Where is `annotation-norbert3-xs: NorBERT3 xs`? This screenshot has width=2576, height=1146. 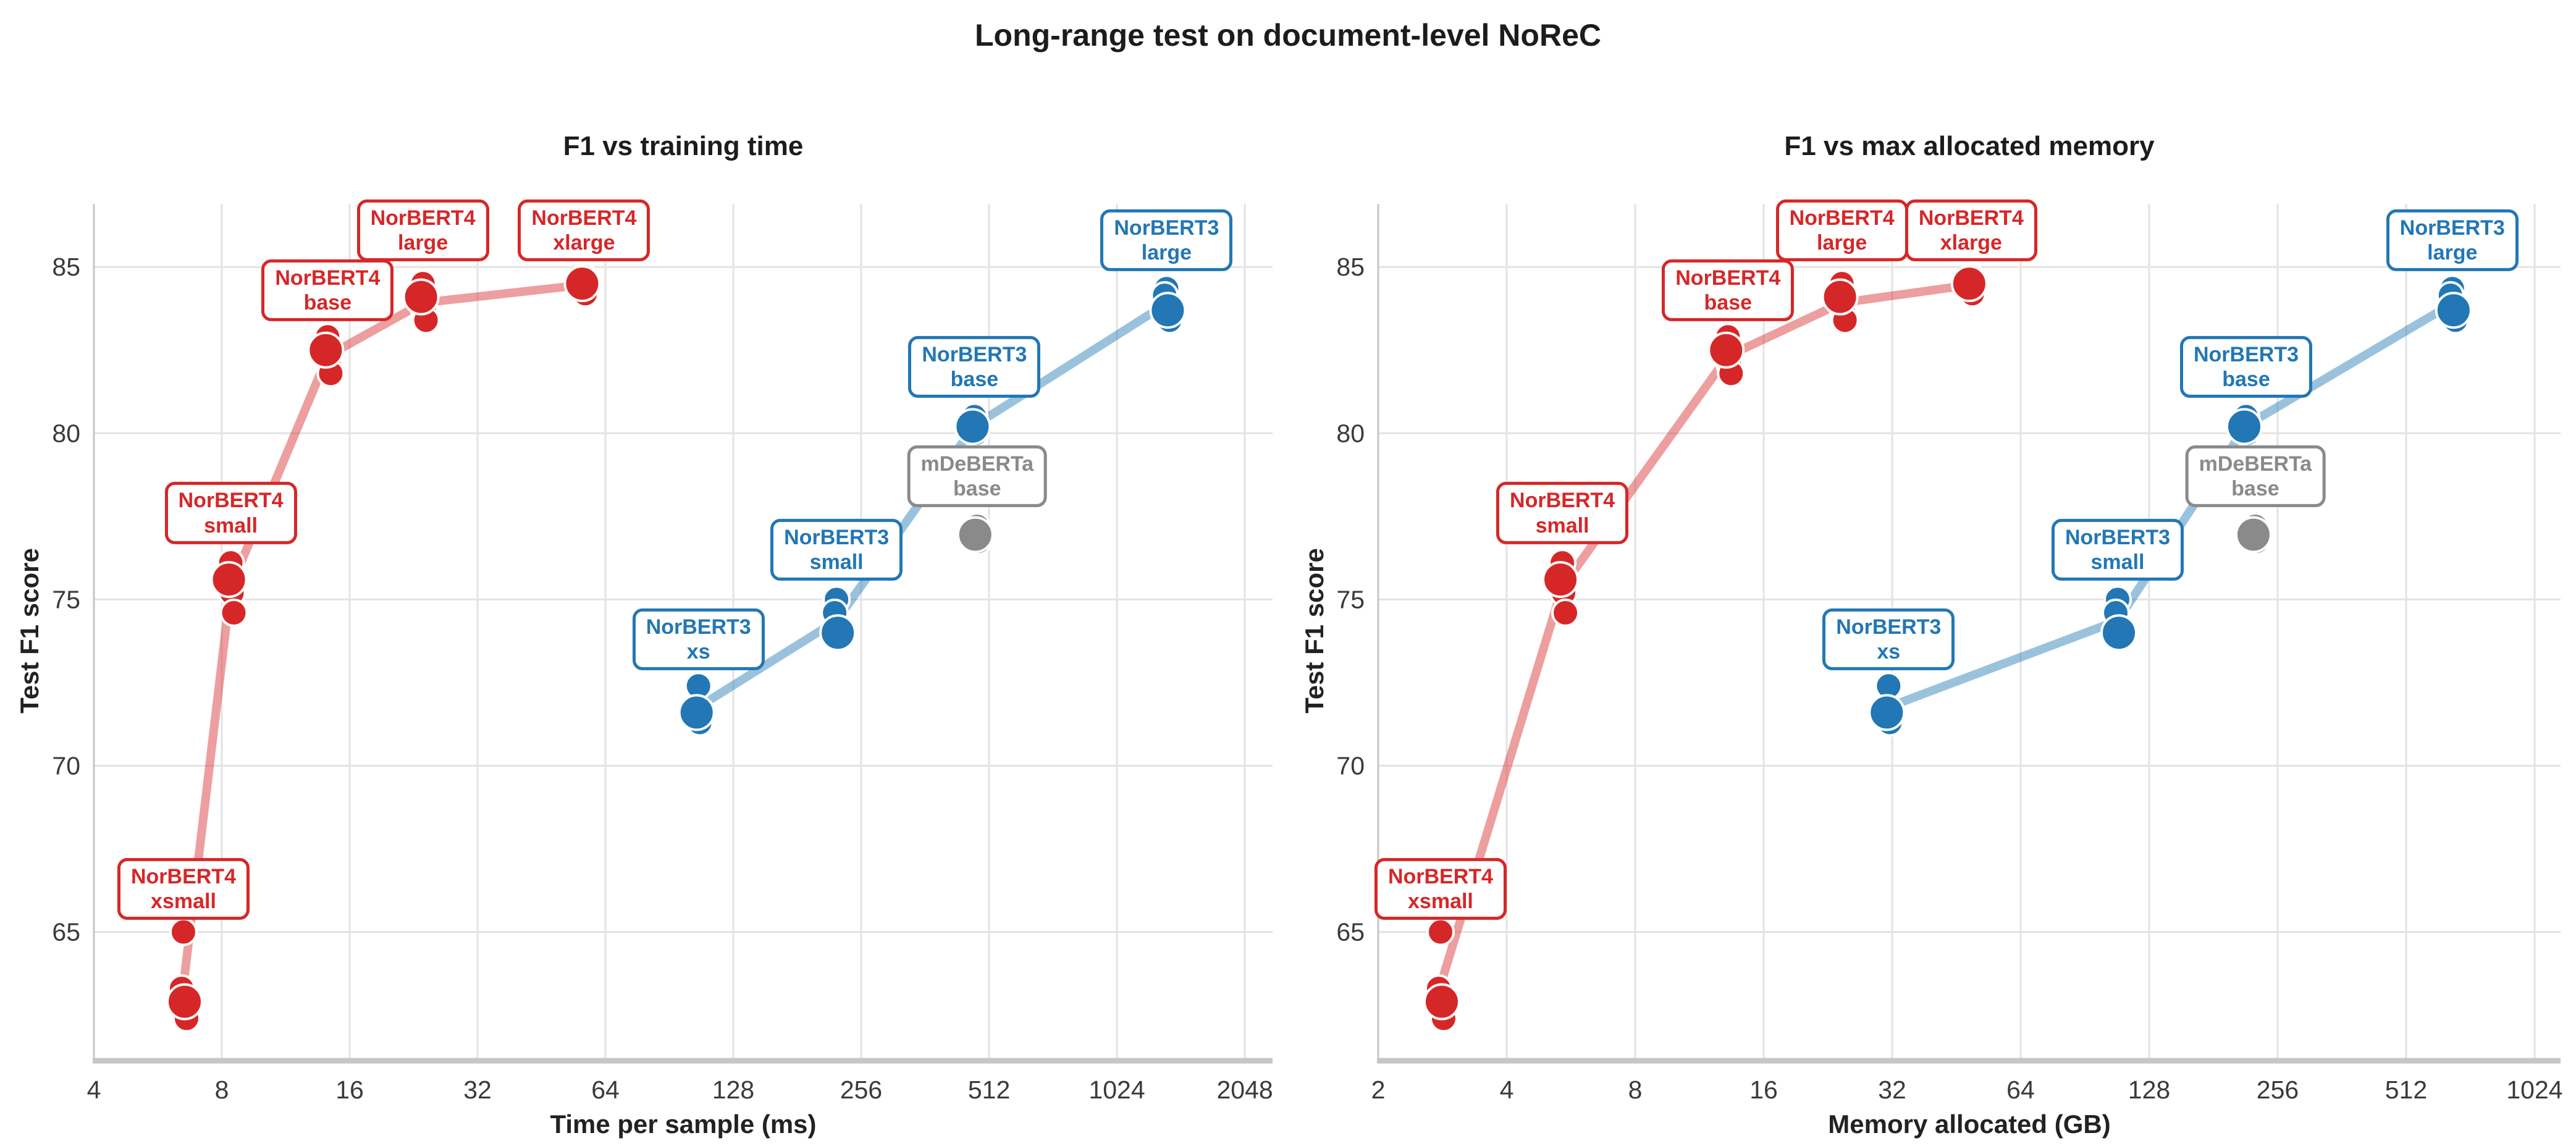 annotation-norbert3-xs: NorBERT3 xs is located at coordinates (698, 639).